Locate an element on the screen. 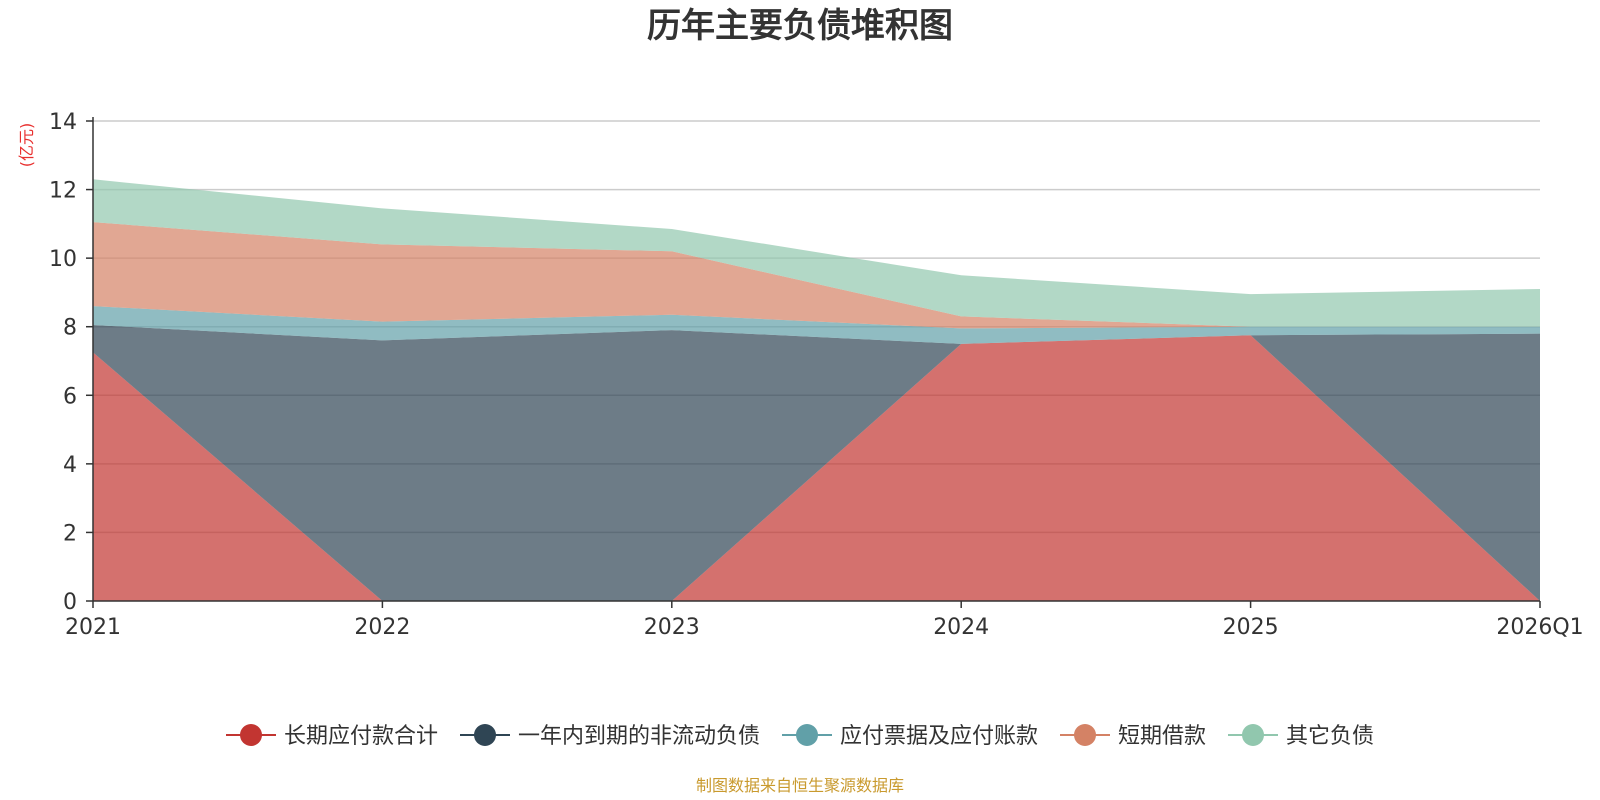 Image resolution: width=1600 pixels, height=800 pixels. legend-label: 长期应付款合计 is located at coordinates (361, 736).